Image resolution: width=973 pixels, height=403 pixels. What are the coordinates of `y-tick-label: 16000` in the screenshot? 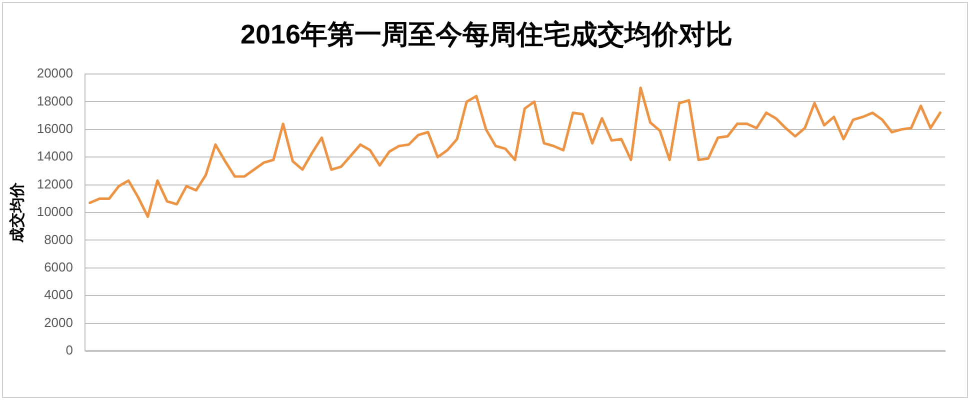 It's located at (54, 128).